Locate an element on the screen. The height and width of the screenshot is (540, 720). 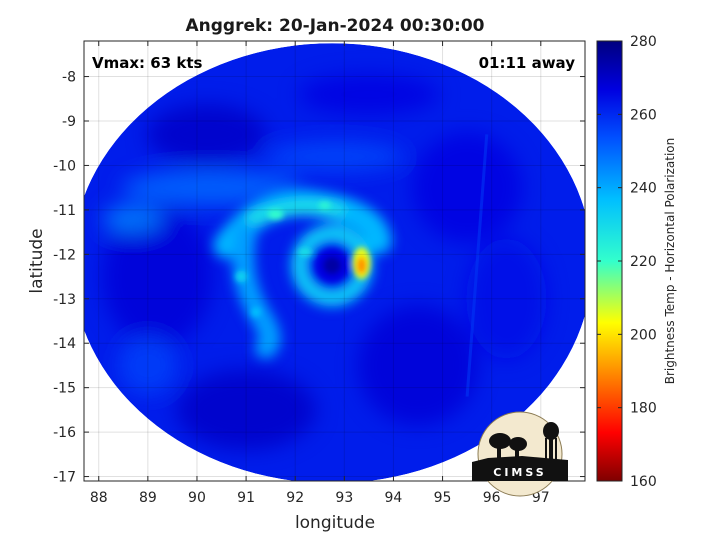
colorbar-tick-label: 220 is located at coordinates (643, 262).